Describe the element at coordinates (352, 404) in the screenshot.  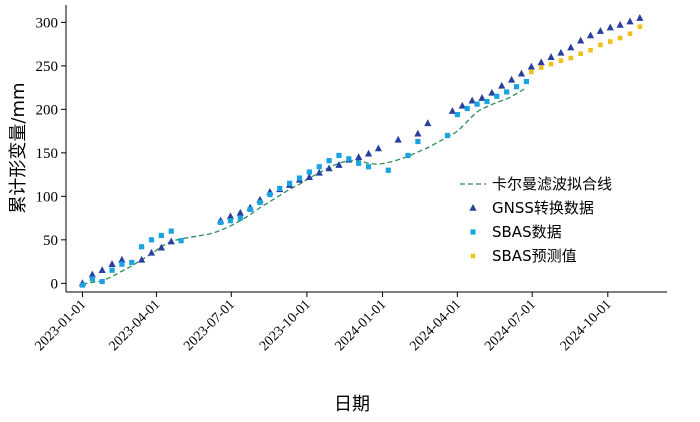
I see `x-axis-title: 日期` at that location.